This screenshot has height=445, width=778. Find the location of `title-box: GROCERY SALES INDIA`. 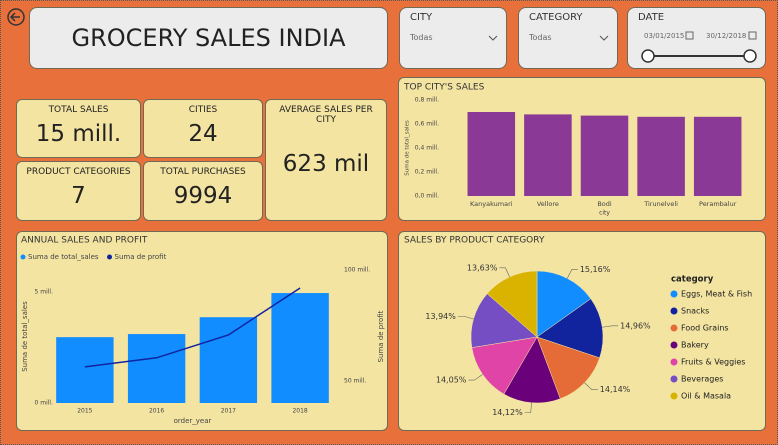

title-box: GROCERY SALES INDIA is located at coordinates (208, 38).